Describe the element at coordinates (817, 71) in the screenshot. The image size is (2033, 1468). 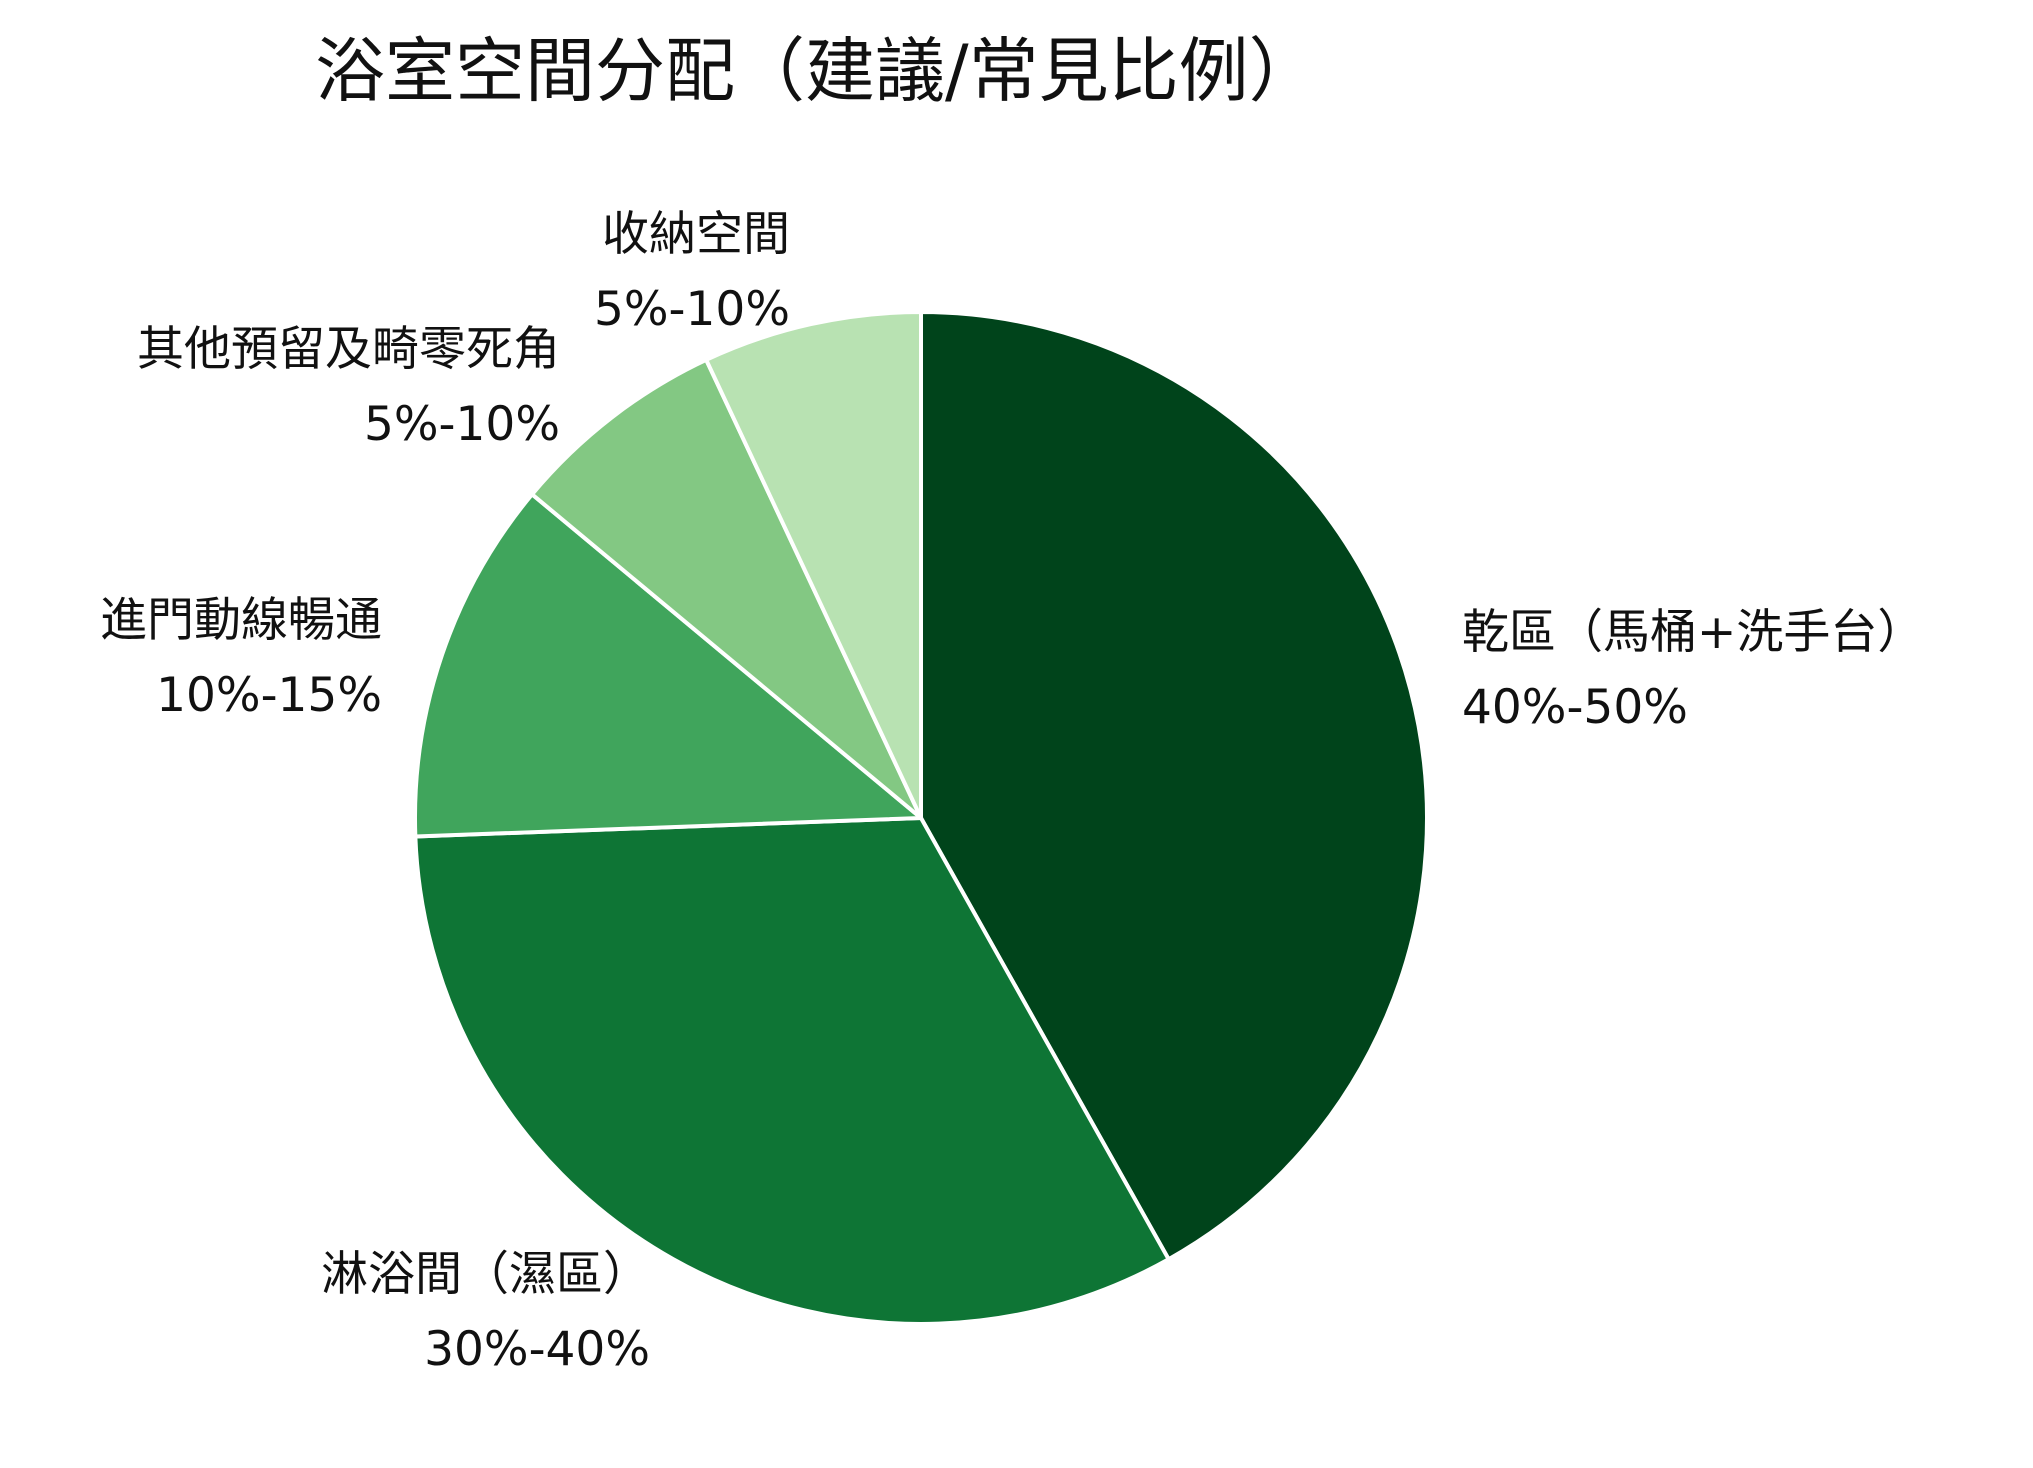
I see `chart-title: 浴室空間分配（建議/常見比例）` at that location.